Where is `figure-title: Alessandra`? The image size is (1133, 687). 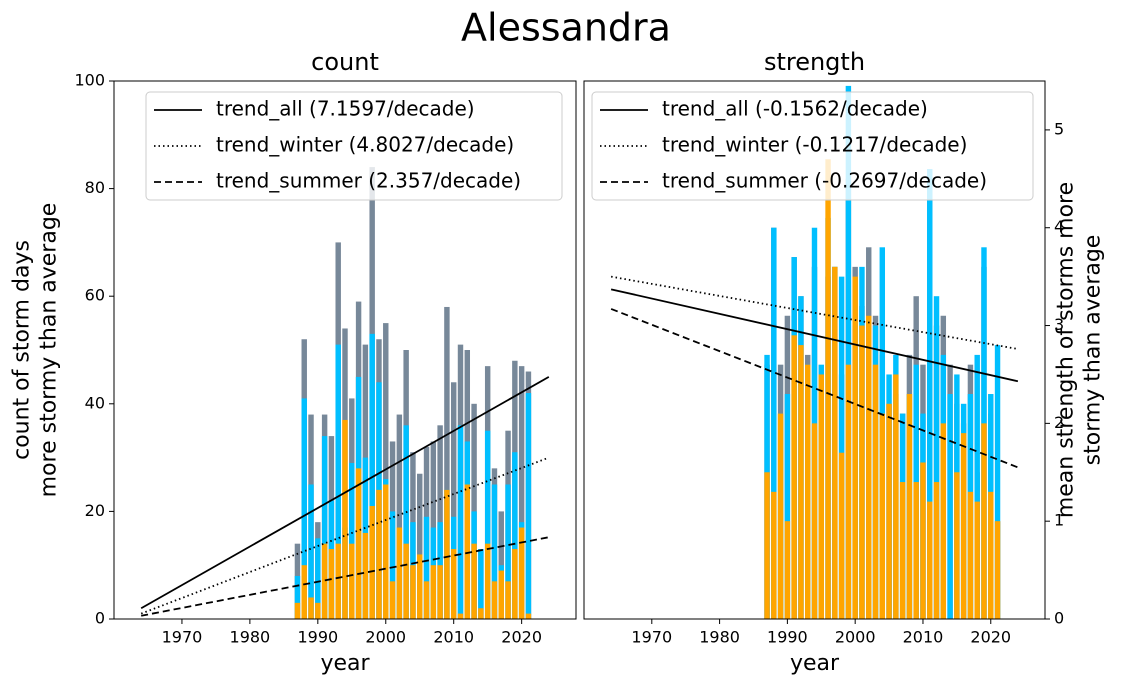 figure-title: Alessandra is located at coordinates (566, 28).